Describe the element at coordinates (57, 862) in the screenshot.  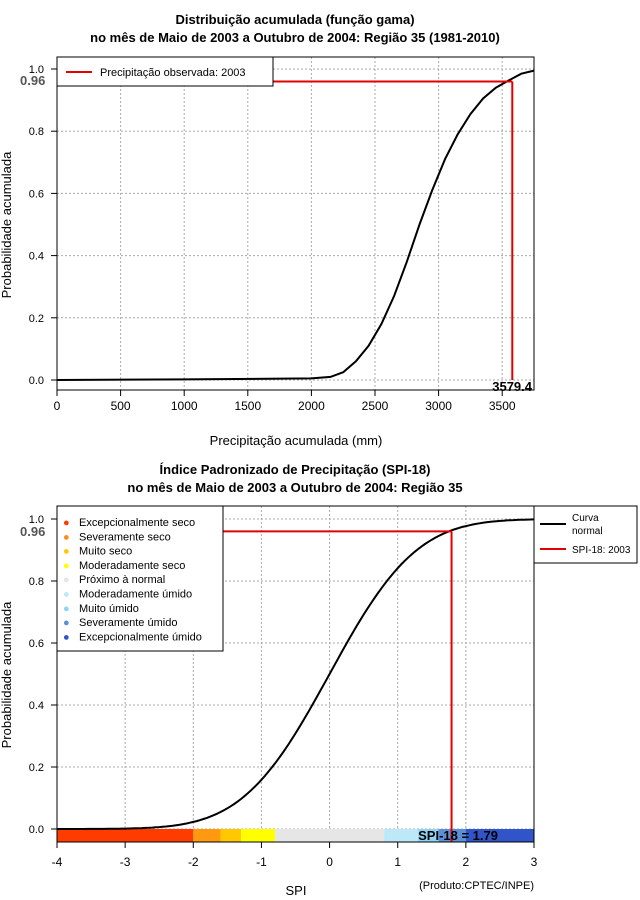
I see `chart2-x-tick-label: -4` at that location.